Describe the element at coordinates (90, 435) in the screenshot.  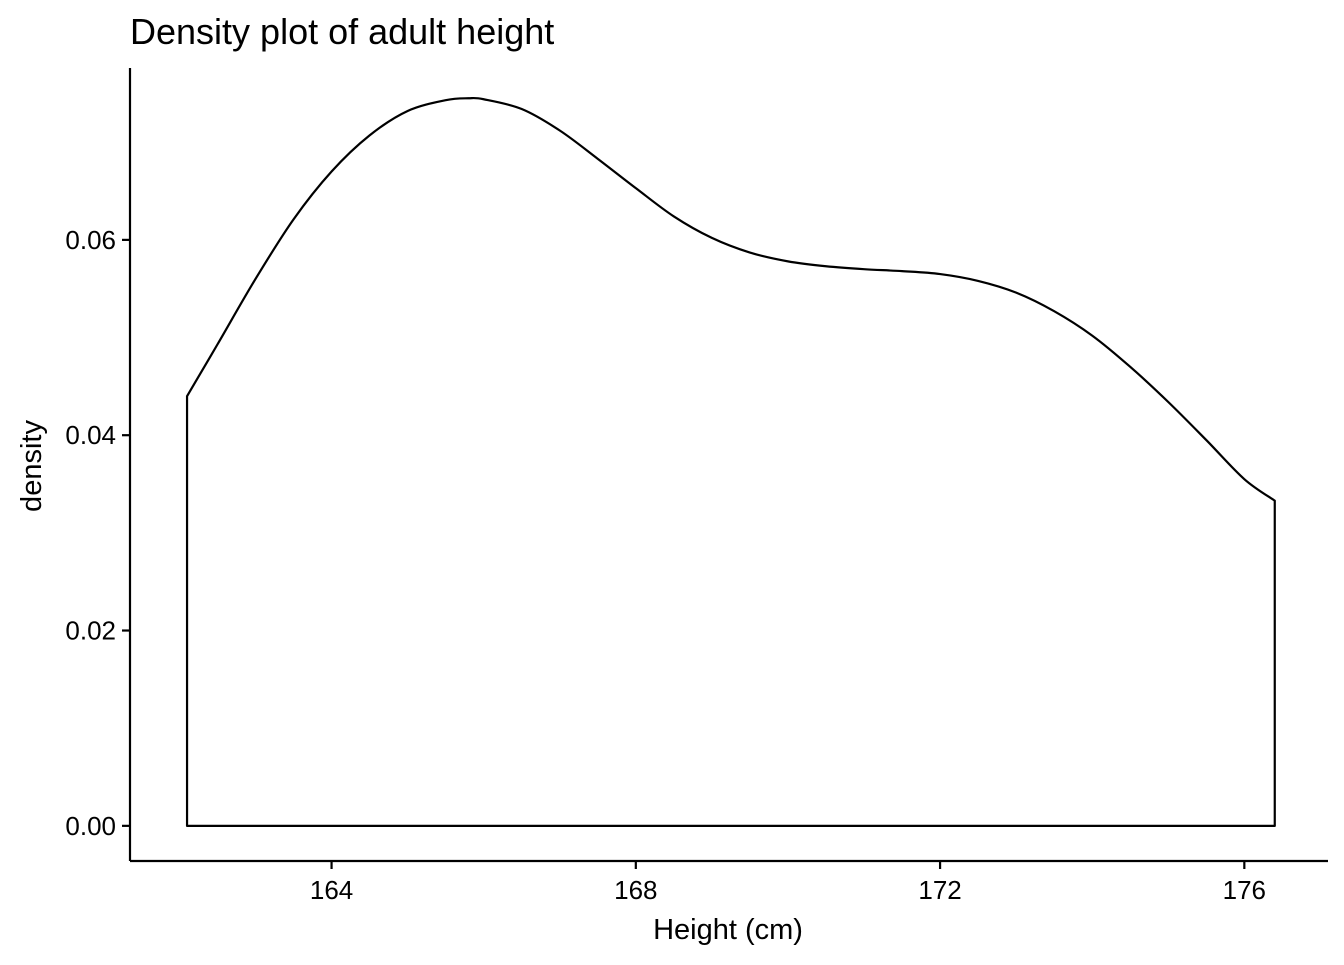
I see `y-tick-label: 0.04` at that location.